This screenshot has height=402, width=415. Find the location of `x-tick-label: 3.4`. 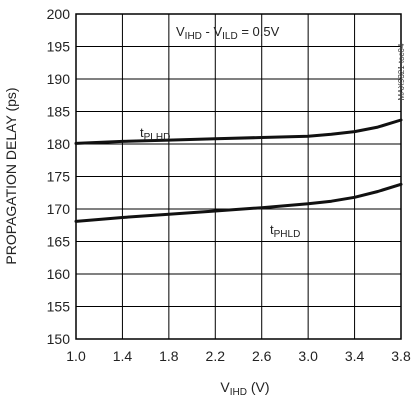

x-tick-label: 3.4 is located at coordinates (355, 356).